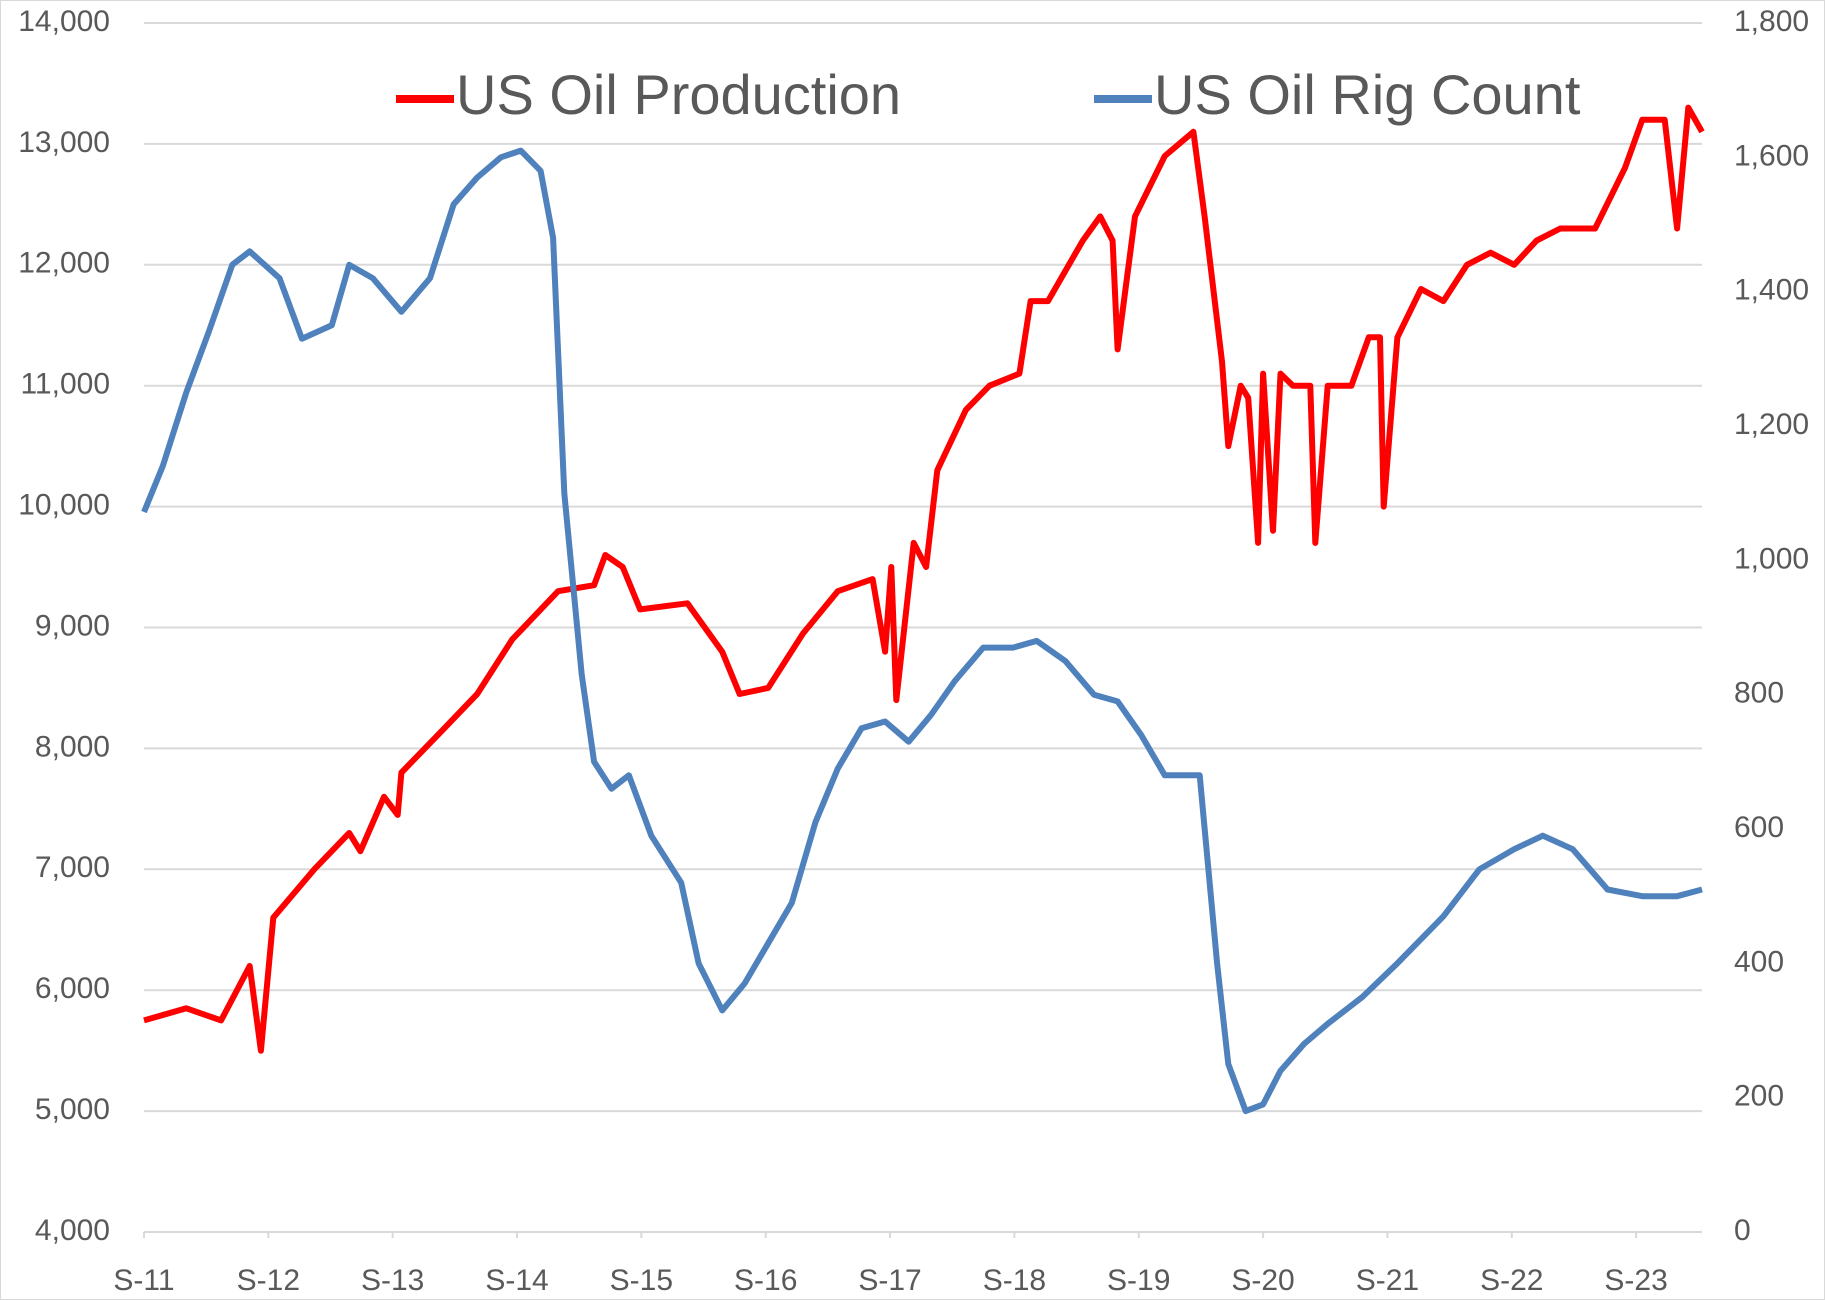 This screenshot has width=1825, height=1300. Describe the element at coordinates (889, 1280) in the screenshot. I see `x-tick-label: S-17` at that location.